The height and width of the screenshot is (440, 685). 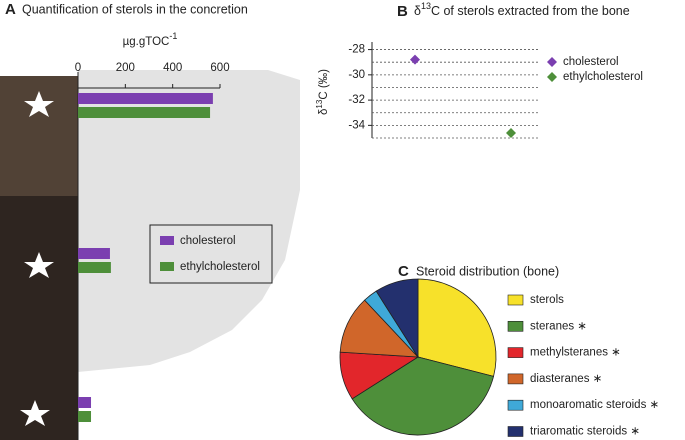 What do you see at coordinates (324, 84) in the screenshot?
I see `axis-label-part: C (‰)` at bounding box center [324, 84].